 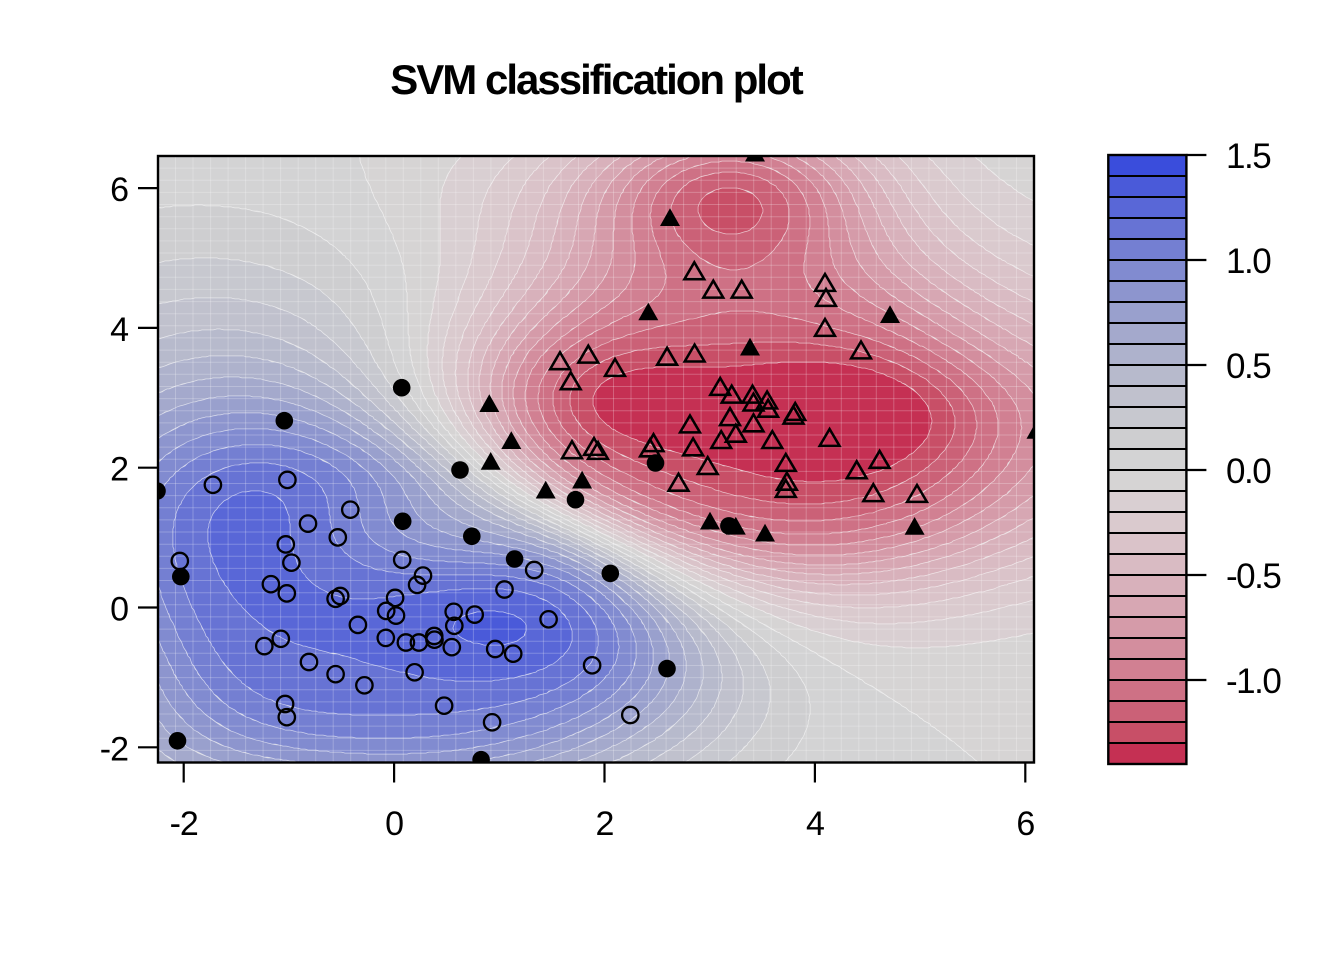 What do you see at coordinates (1248, 366) in the screenshot?
I see `svg-text: 0.5` at bounding box center [1248, 366].